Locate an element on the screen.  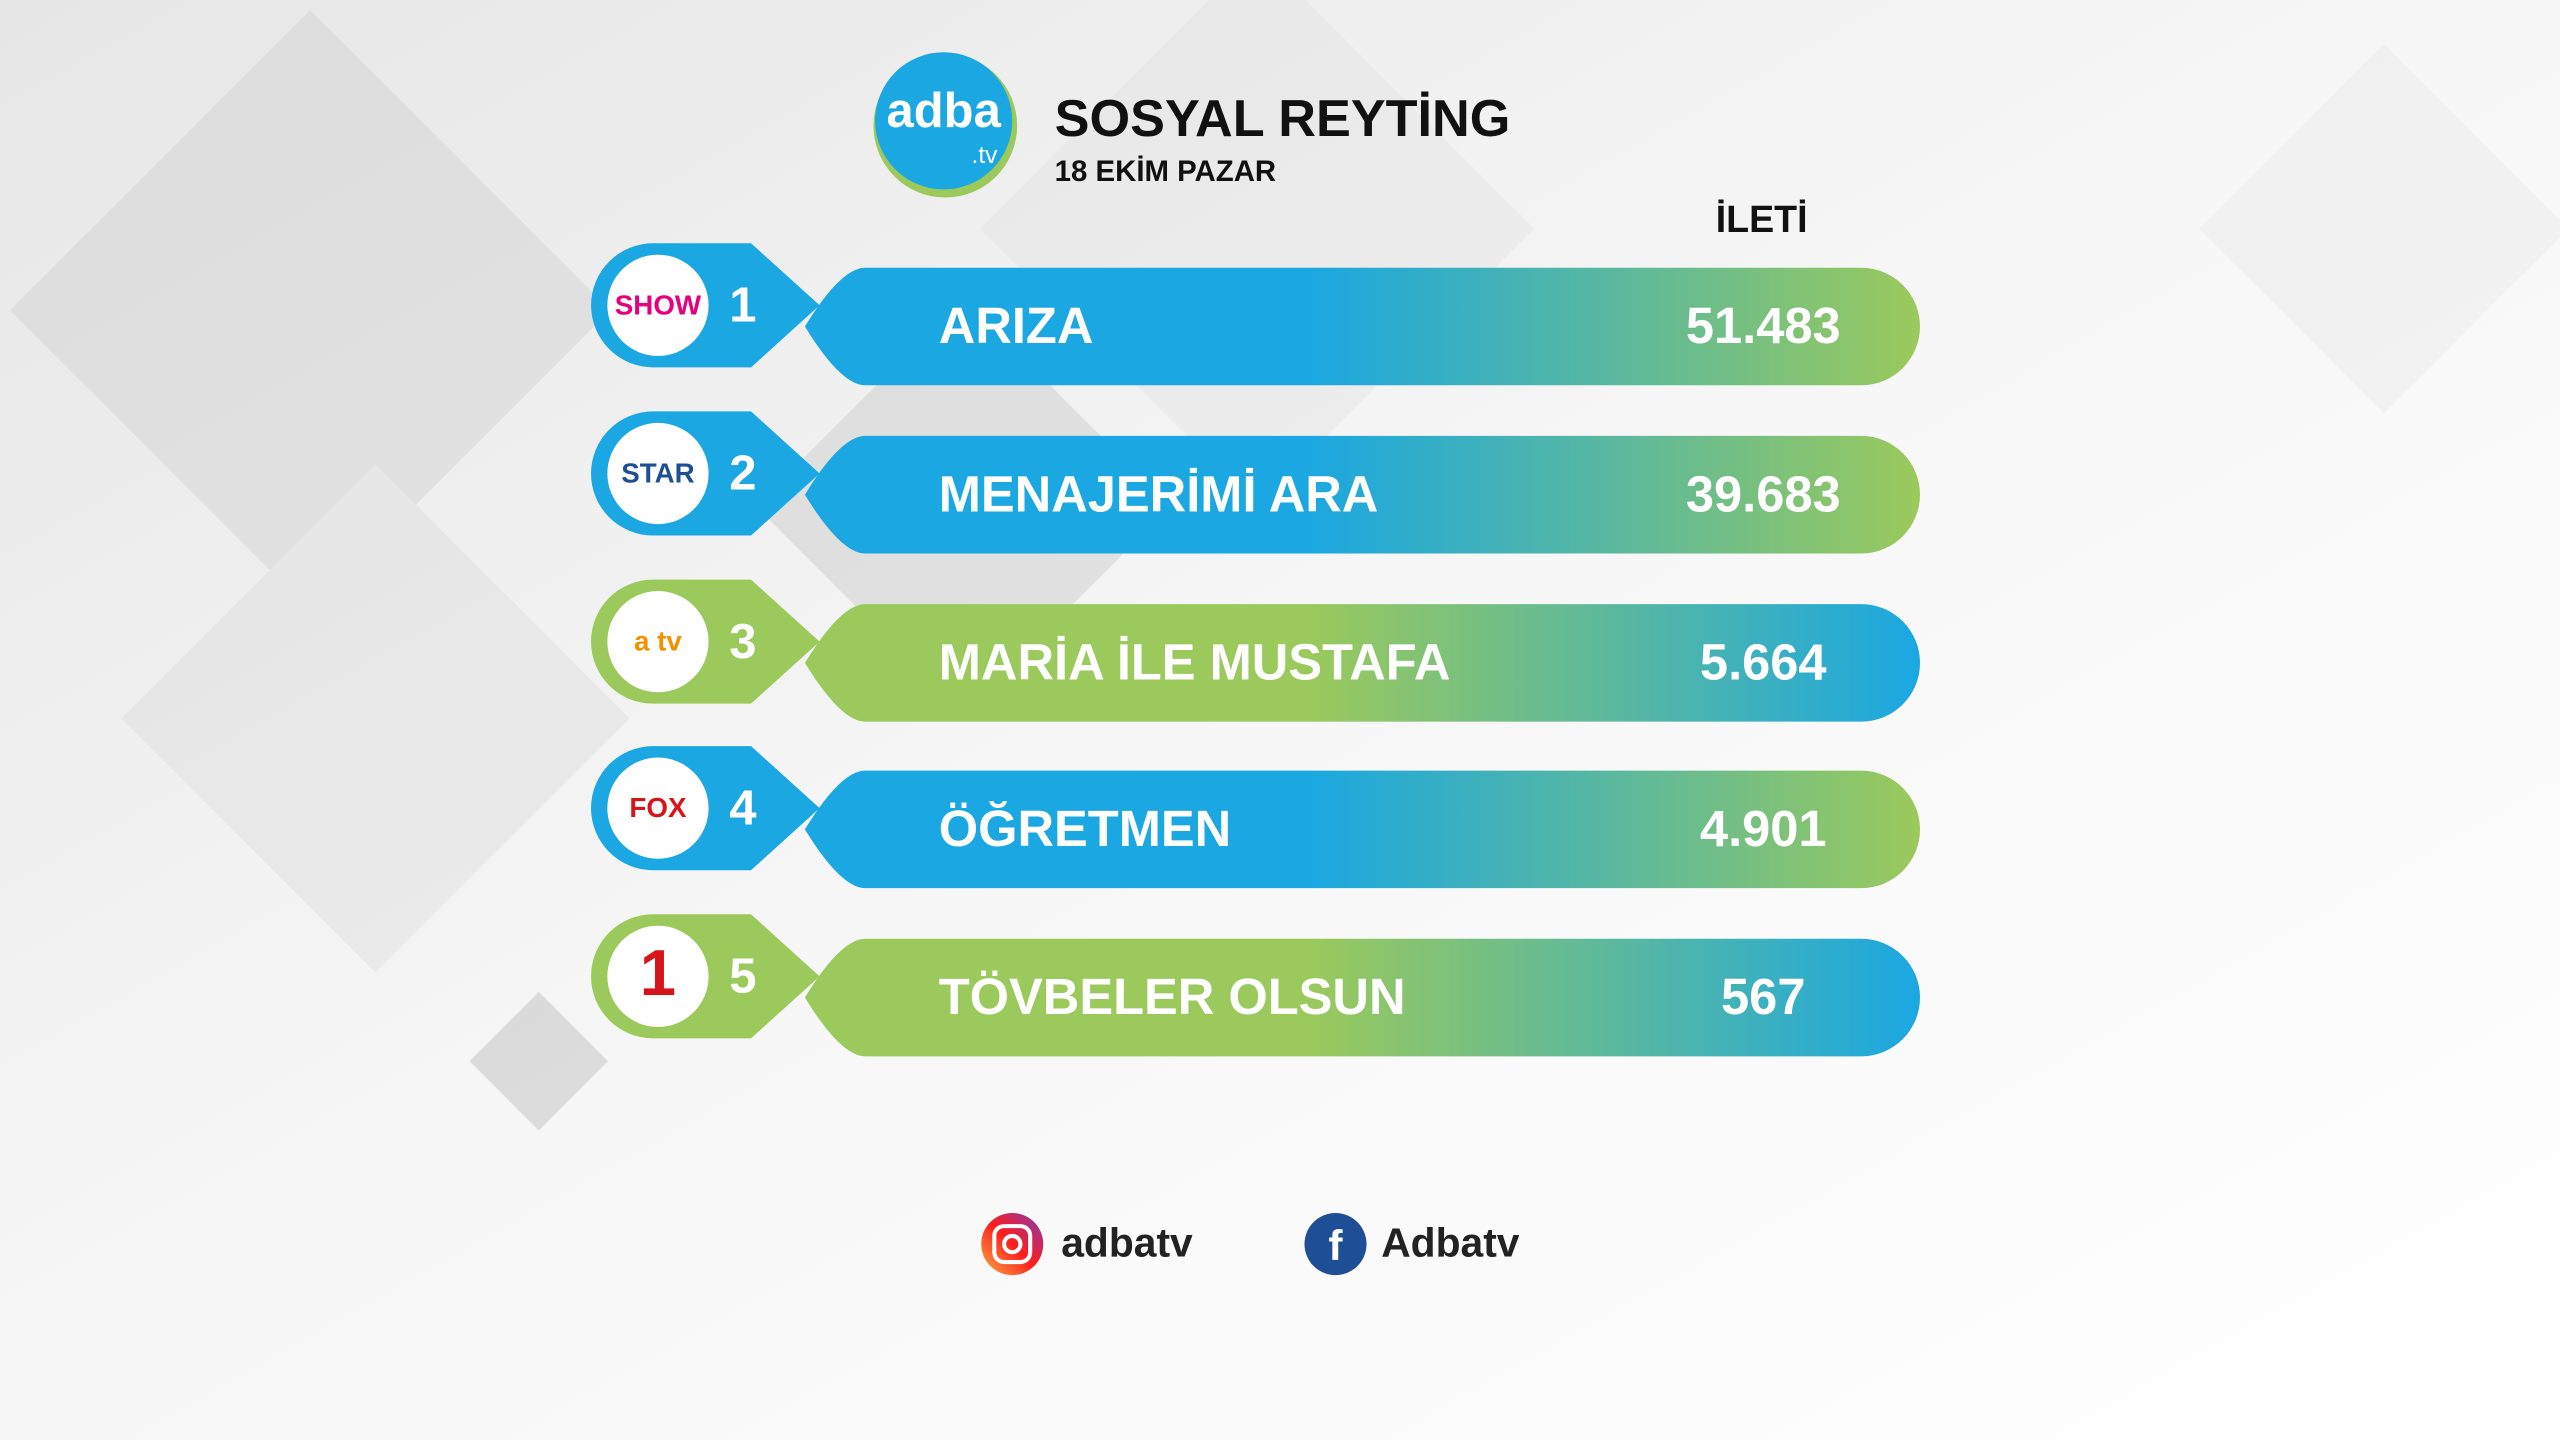
date: 18 EKİM PAZAR is located at coordinates (1165, 171).